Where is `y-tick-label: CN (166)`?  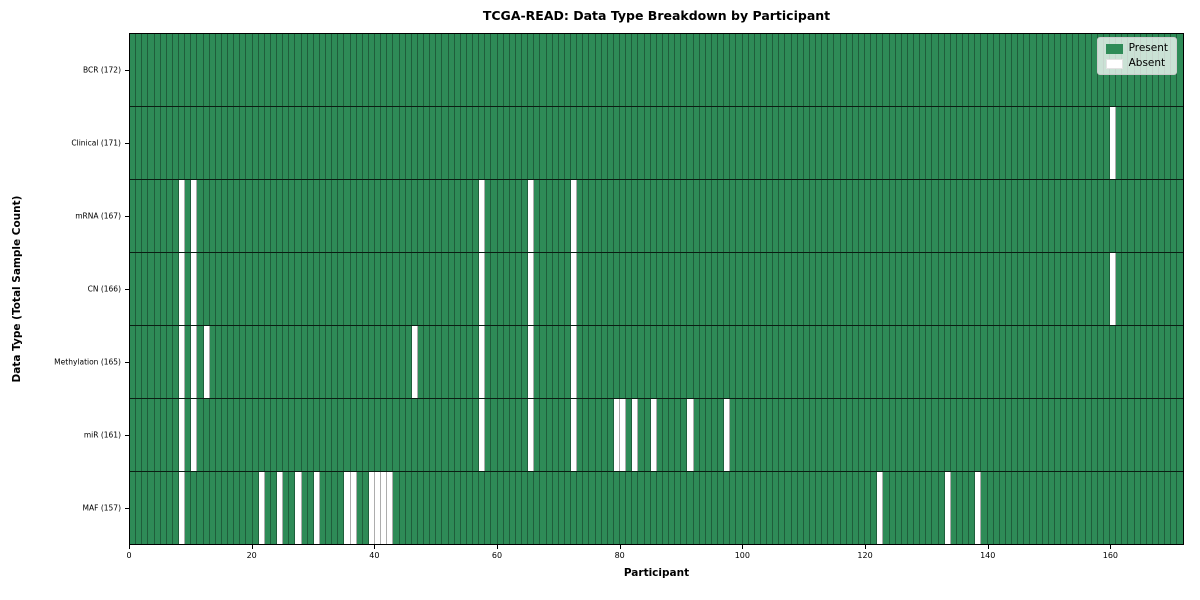 y-tick-label: CN (166) is located at coordinates (104, 289).